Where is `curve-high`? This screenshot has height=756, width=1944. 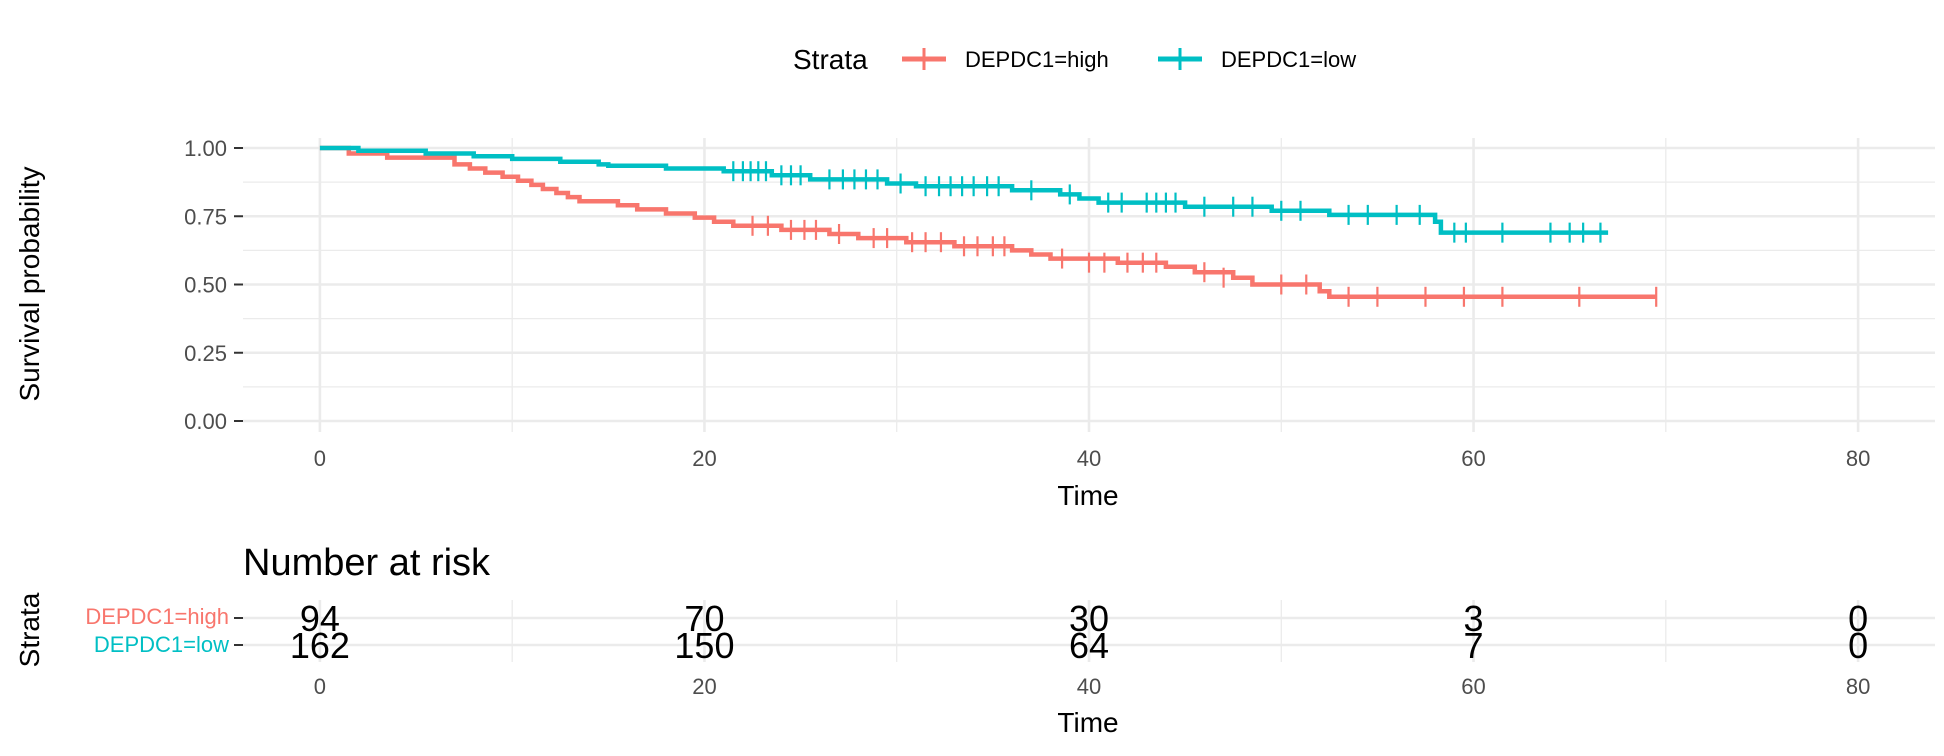 curve-high is located at coordinates (988, 222).